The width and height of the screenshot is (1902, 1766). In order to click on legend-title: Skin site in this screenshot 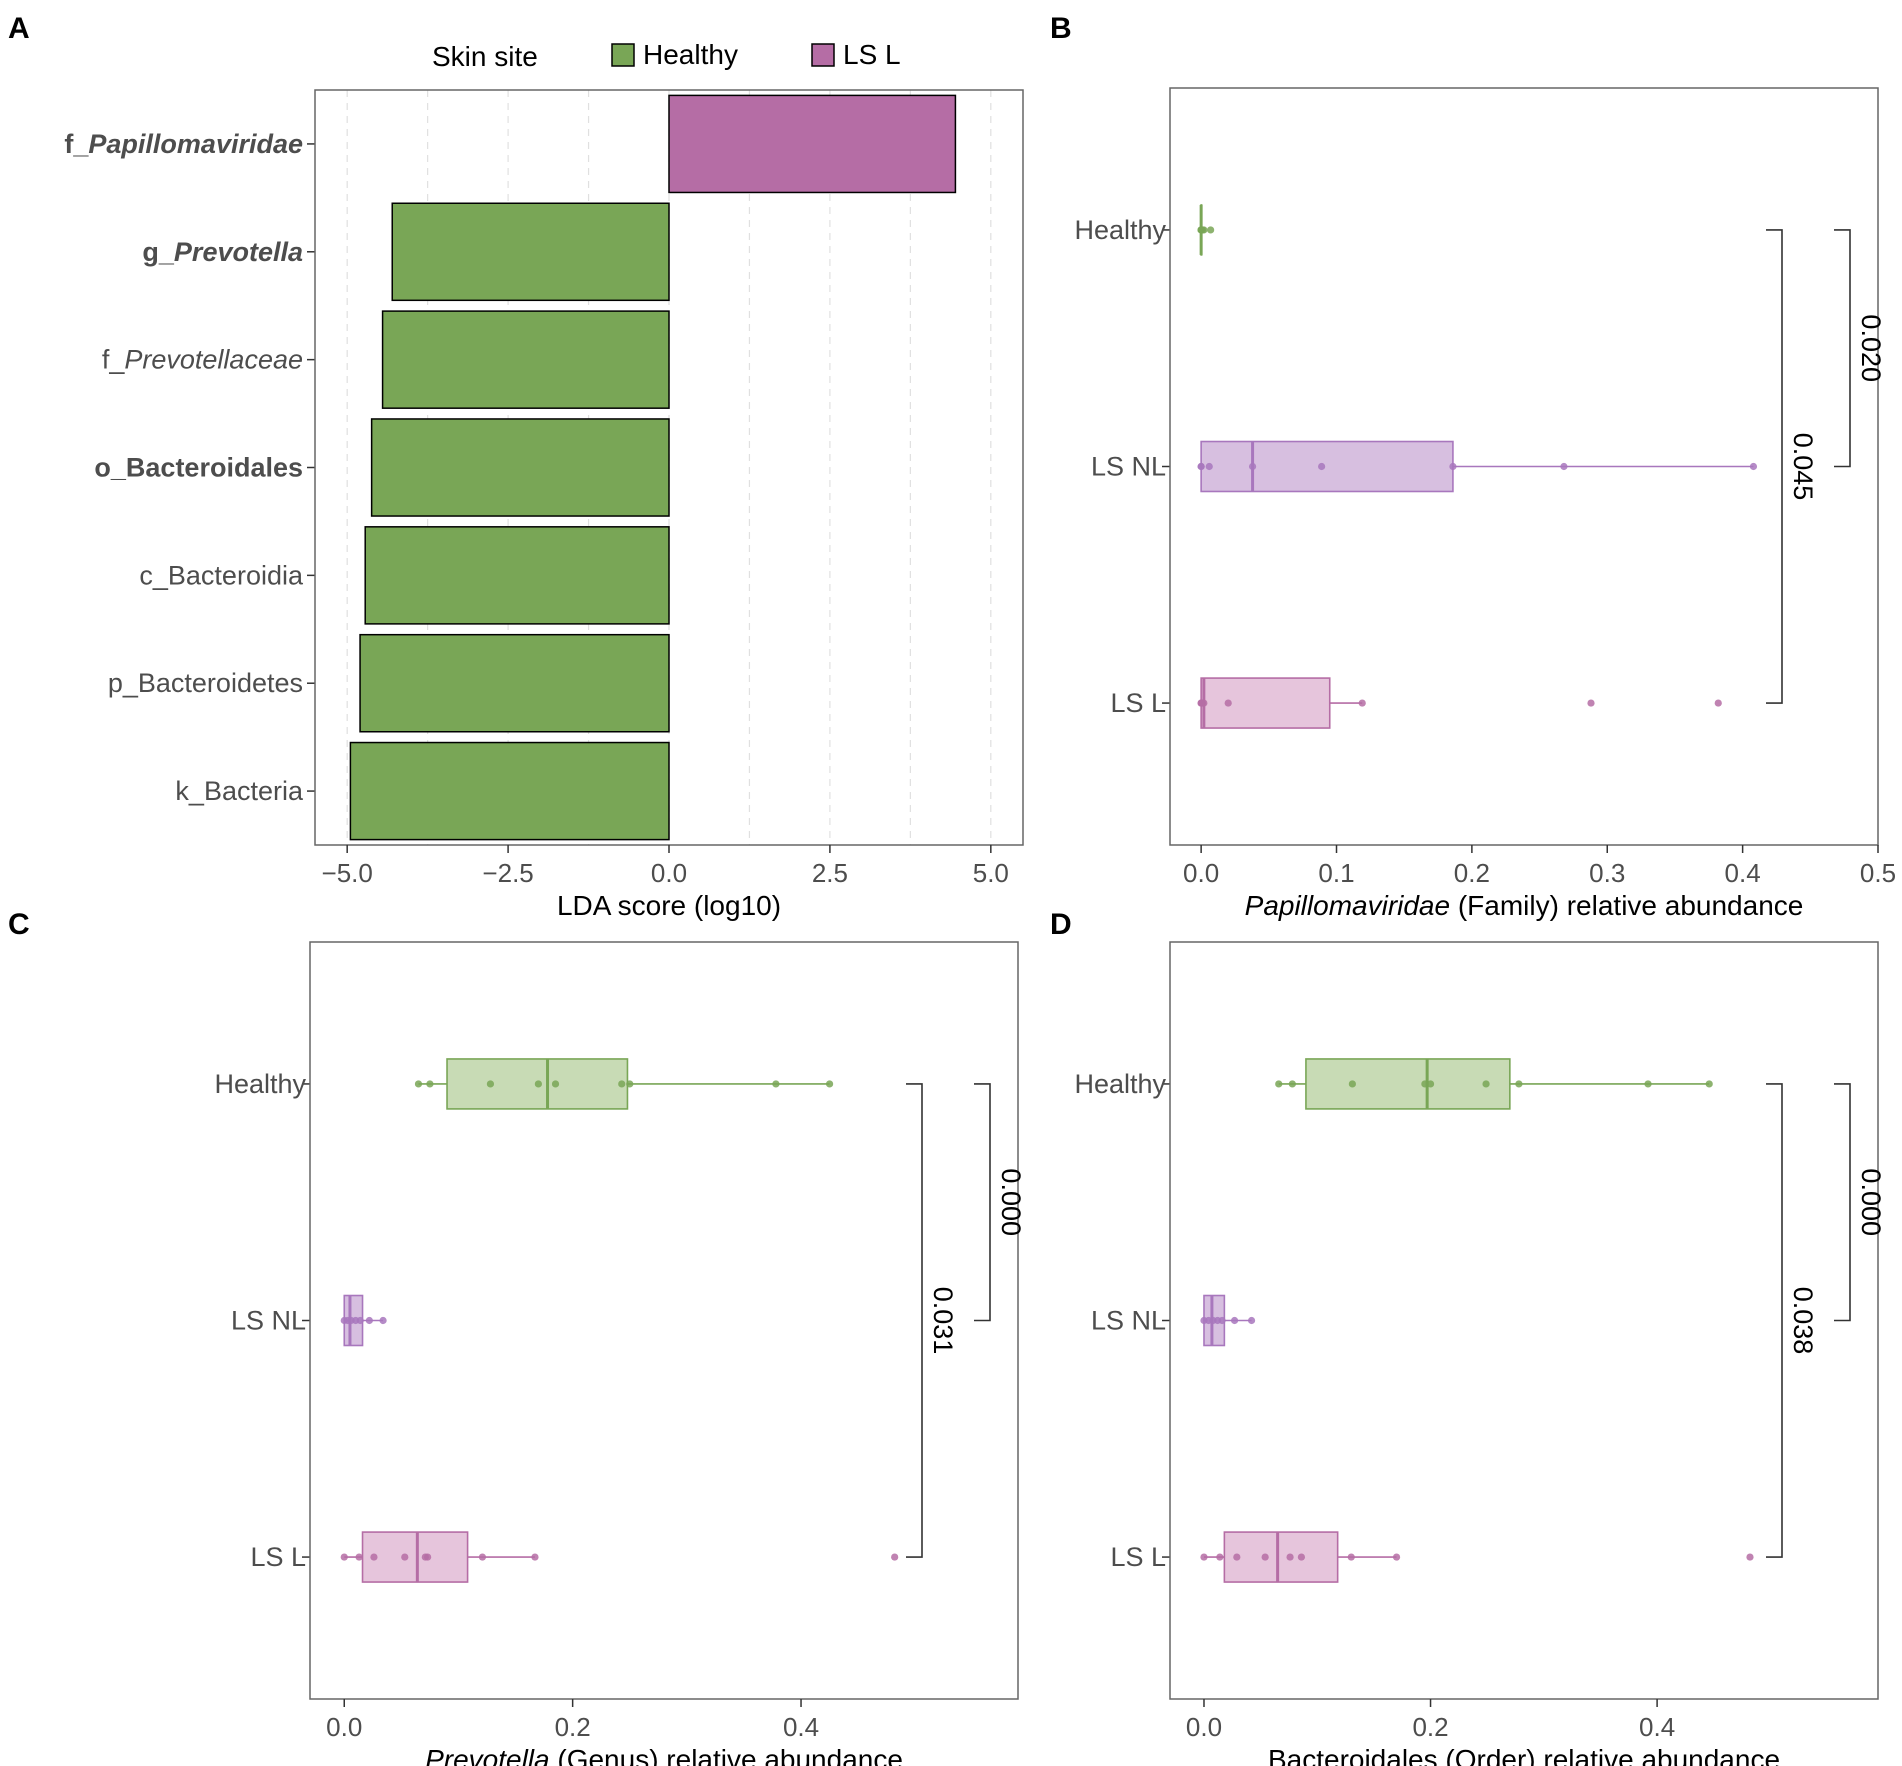, I will do `click(485, 56)`.